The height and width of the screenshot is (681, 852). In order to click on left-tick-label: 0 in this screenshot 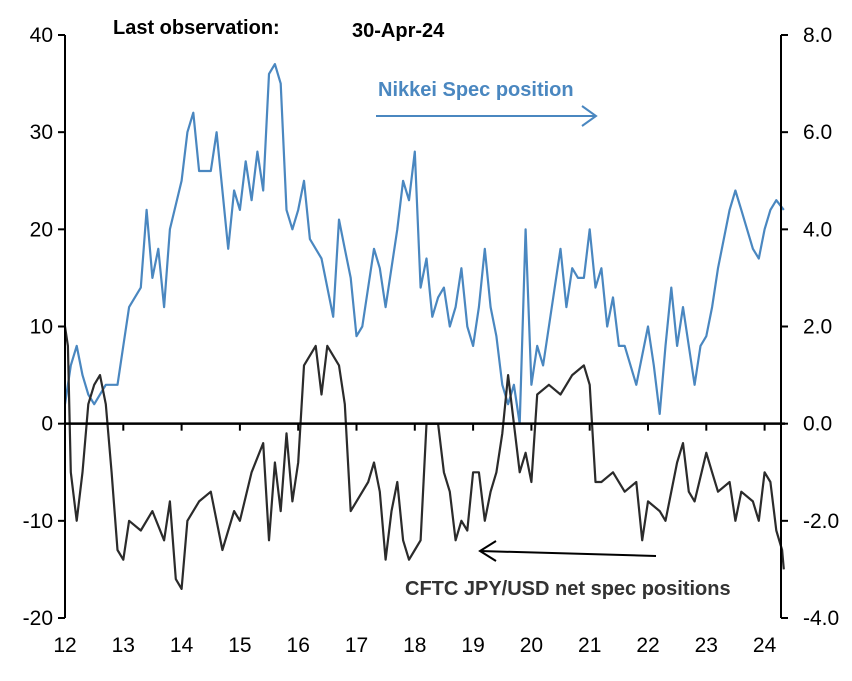, I will do `click(47, 424)`.